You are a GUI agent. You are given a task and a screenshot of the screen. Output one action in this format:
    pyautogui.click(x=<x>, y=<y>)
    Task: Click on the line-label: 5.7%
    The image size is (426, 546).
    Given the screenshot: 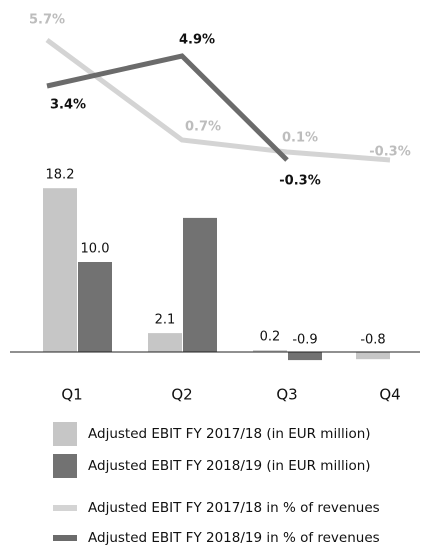 What is the action you would take?
    pyautogui.click(x=47, y=20)
    